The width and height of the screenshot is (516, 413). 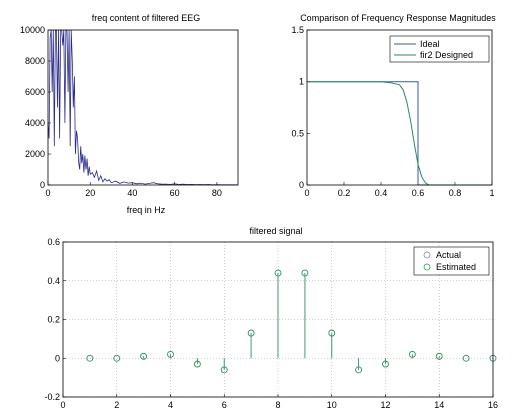 I want to click on filtered-signal-x-tick-label: 10, so click(x=332, y=405).